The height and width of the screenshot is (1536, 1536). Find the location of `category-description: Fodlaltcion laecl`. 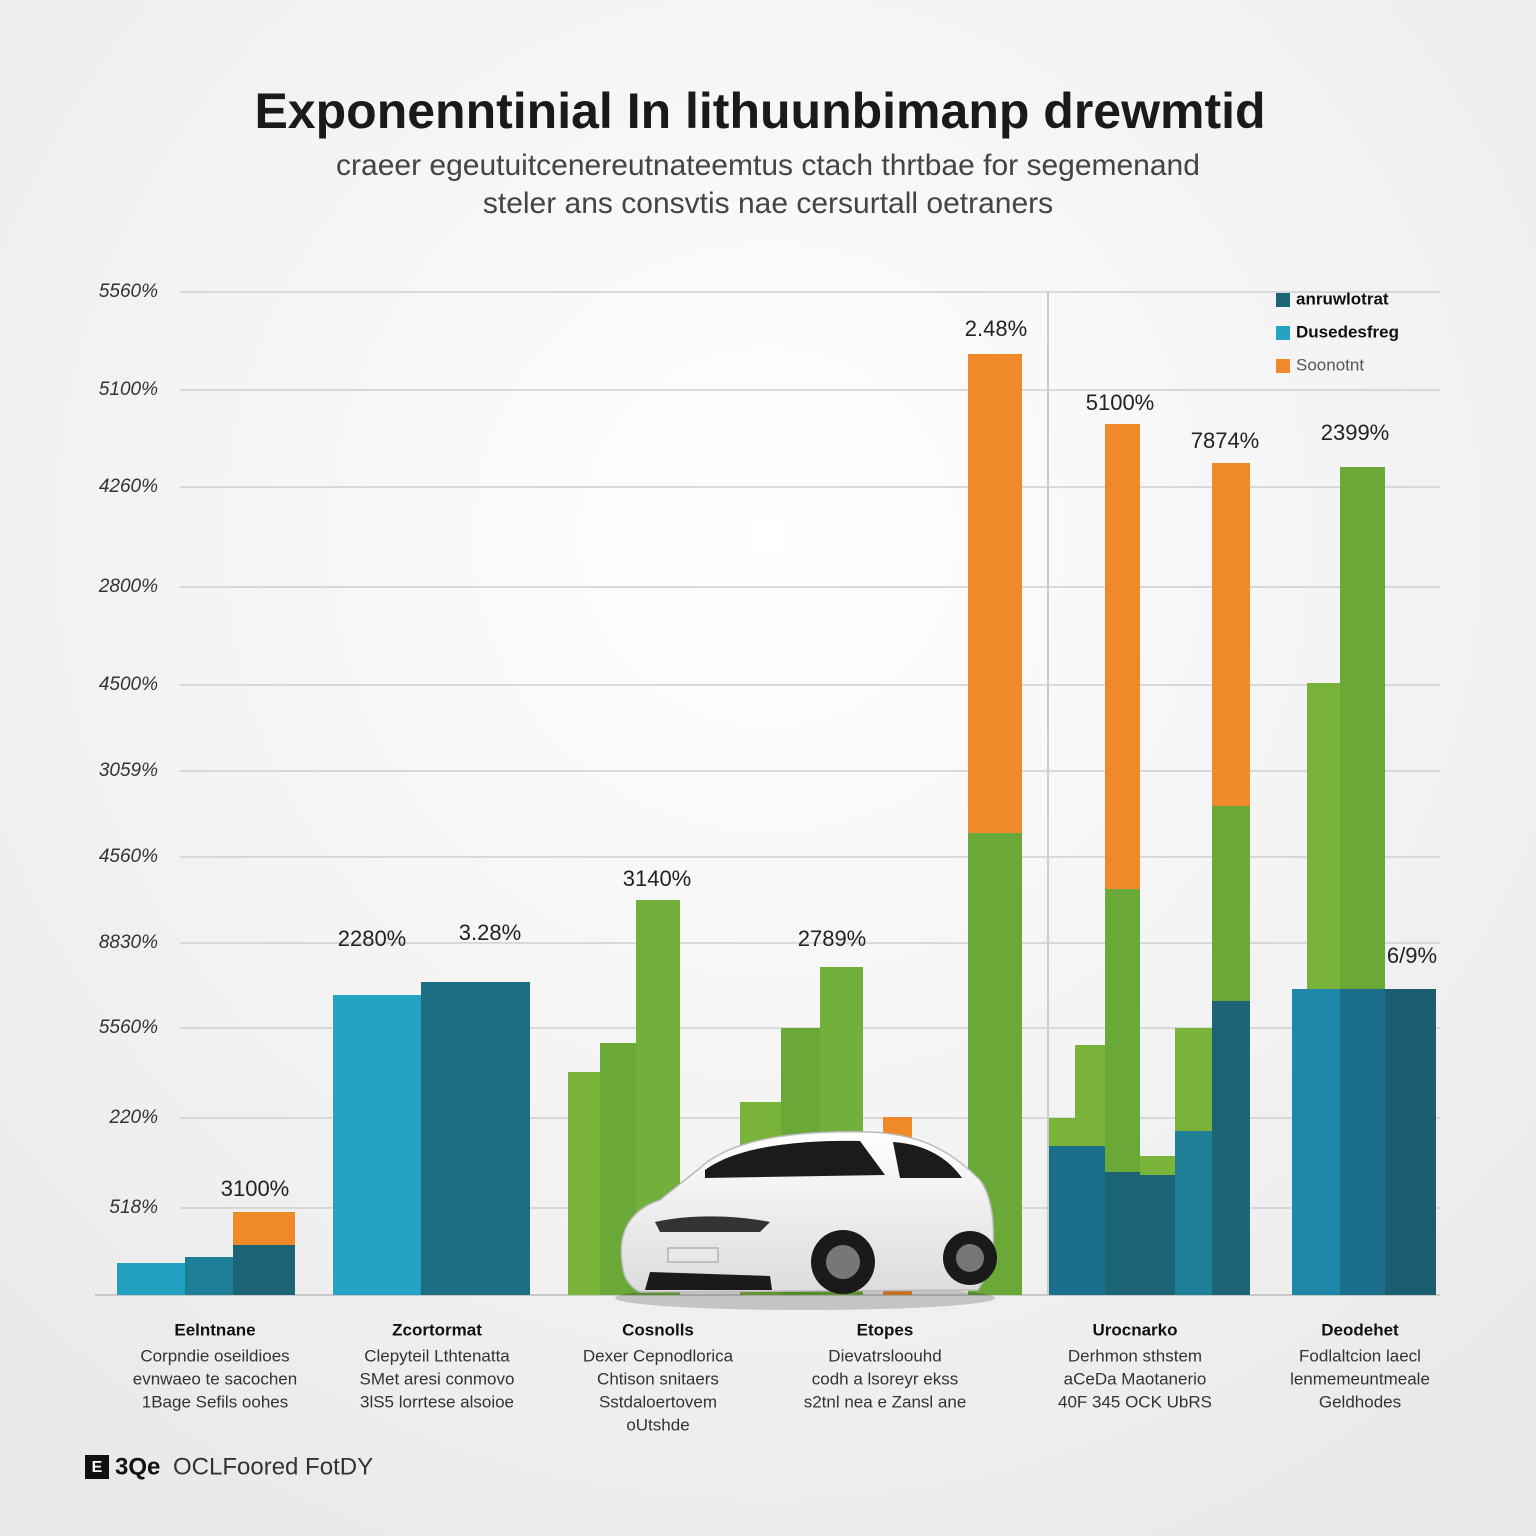

category-description: Fodlaltcion laecl is located at coordinates (1360, 1355).